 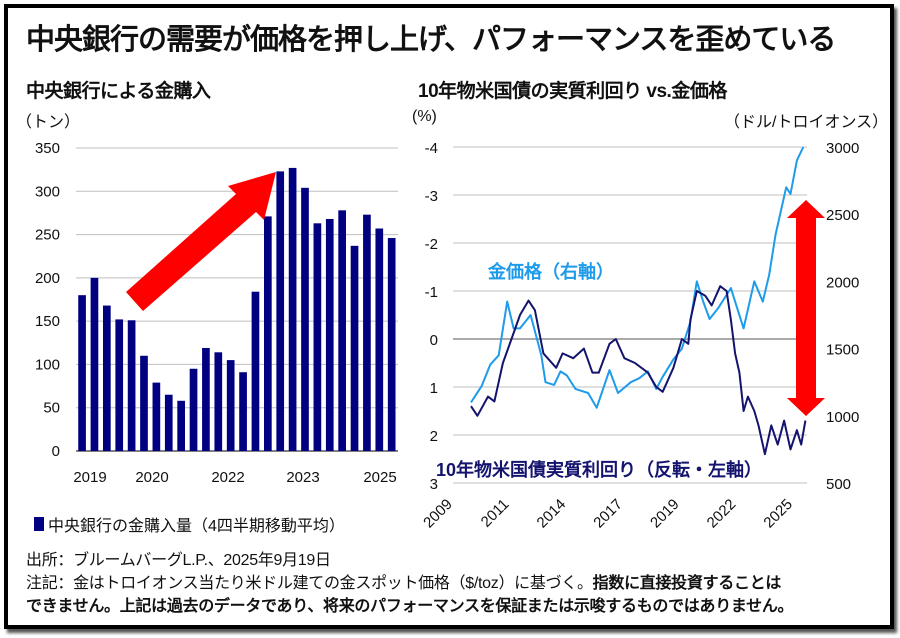 What do you see at coordinates (56, 451) in the screenshot?
I see `y-tick-label: 0` at bounding box center [56, 451].